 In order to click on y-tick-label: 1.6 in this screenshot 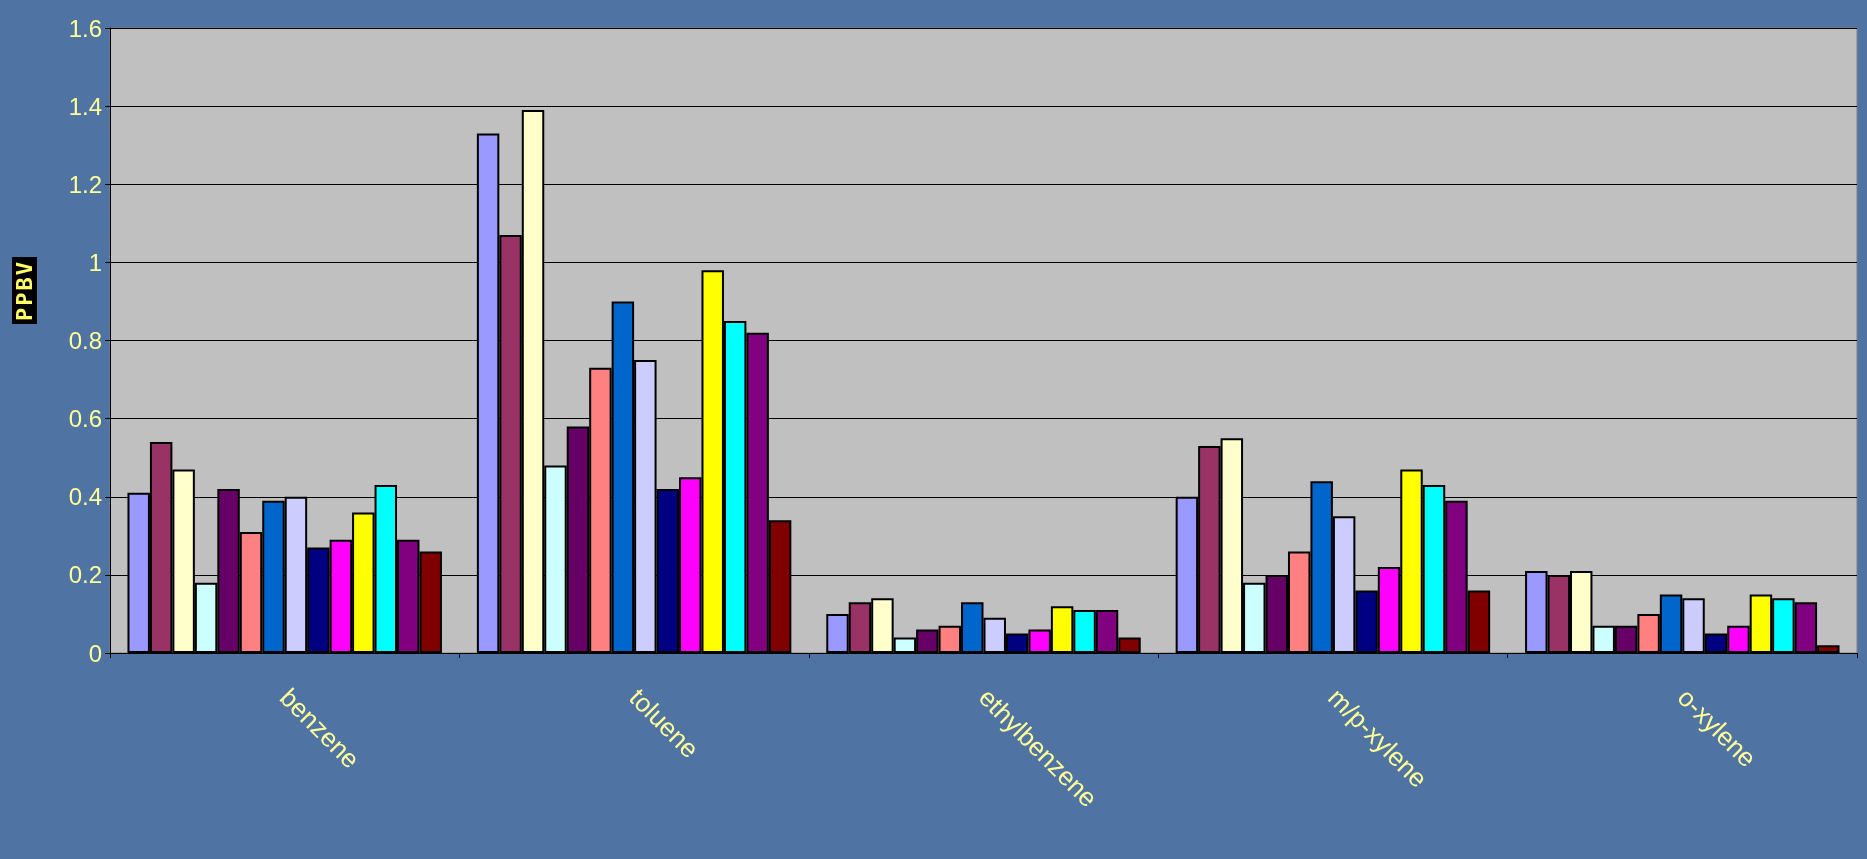, I will do `click(85, 28)`.